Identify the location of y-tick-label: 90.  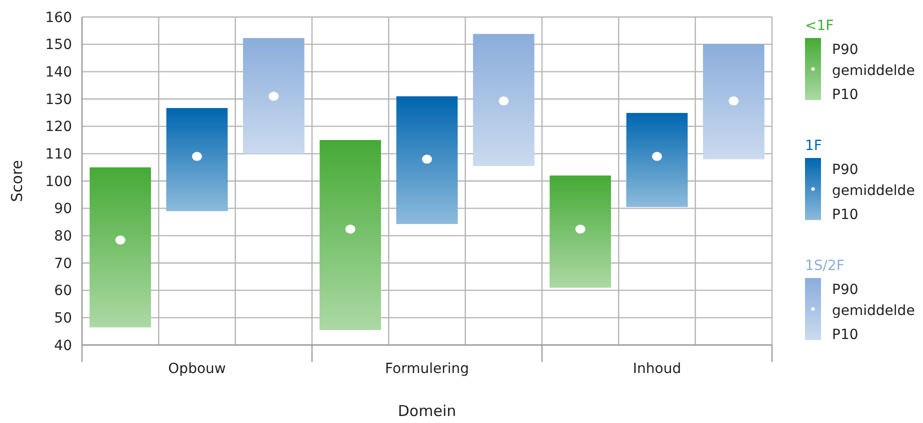
(63, 209).